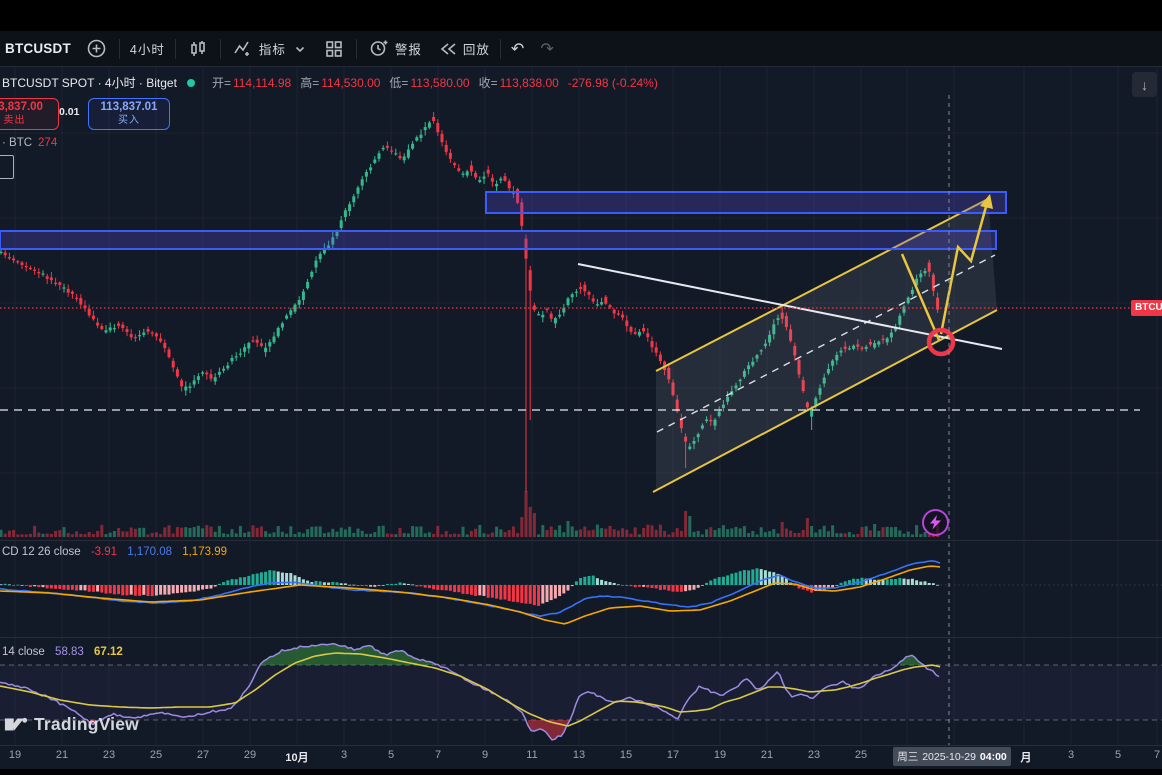 Image resolution: width=1162 pixels, height=775 pixels. I want to click on rsi-ma-value: 67.12, so click(108, 652).